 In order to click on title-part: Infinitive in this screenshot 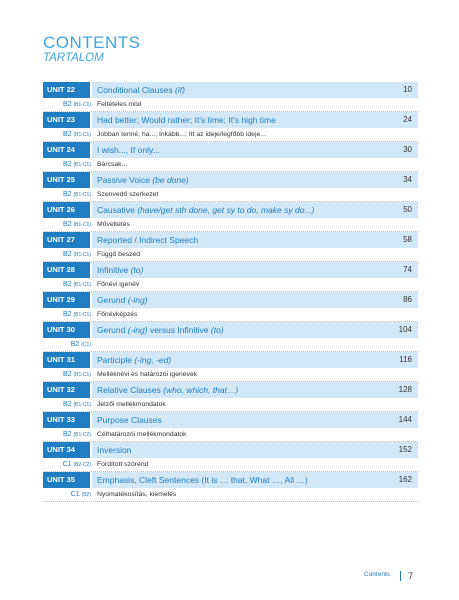, I will do `click(113, 270)`.